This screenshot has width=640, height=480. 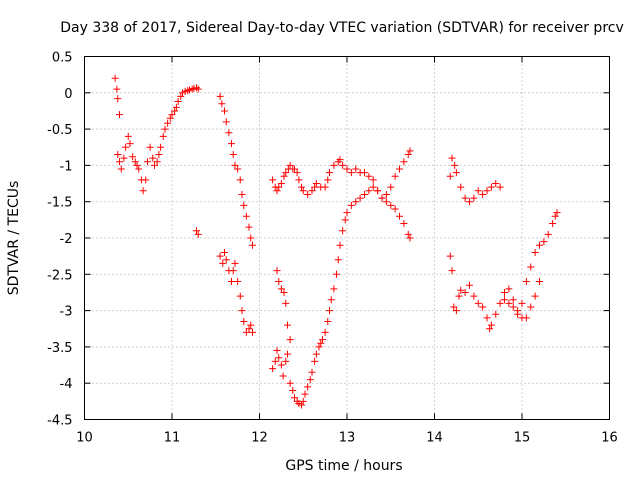 What do you see at coordinates (59, 240) in the screenshot?
I see `y-tick-labels: 0.5 0 -0.5 -1 -1.5 -2 -2.5 -3 -3.5 -4 -4.5` at bounding box center [59, 240].